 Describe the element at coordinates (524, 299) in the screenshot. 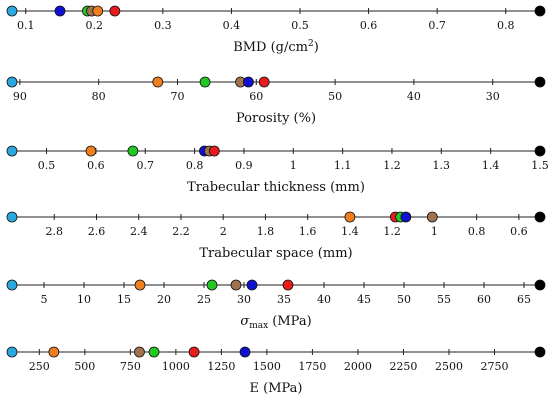

I see `tick-label: 65` at that location.